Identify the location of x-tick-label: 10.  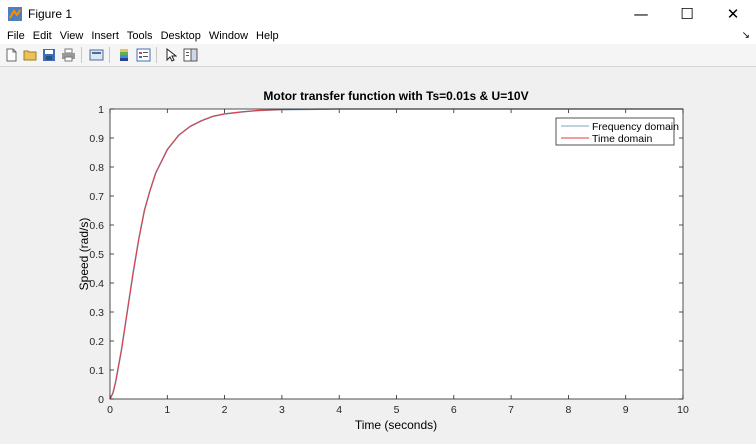
(683, 410).